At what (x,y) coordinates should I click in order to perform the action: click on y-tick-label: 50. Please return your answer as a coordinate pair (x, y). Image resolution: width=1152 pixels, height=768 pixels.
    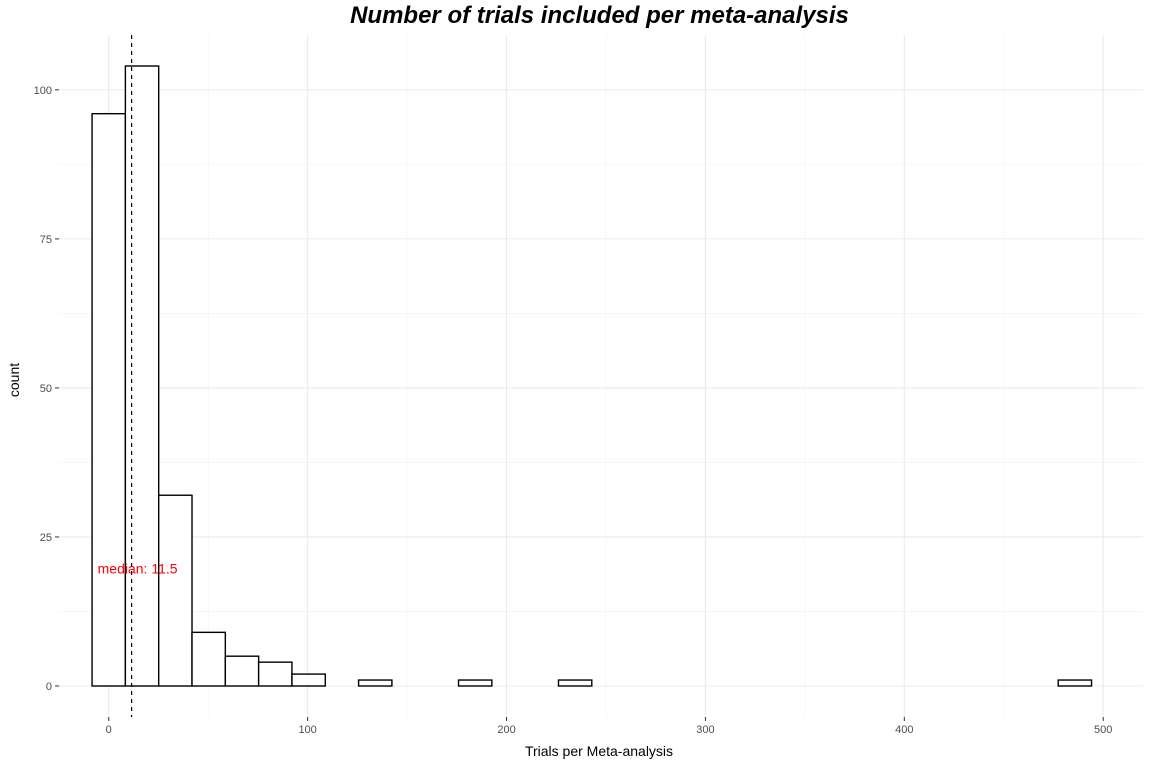
    Looking at the image, I should click on (46, 389).